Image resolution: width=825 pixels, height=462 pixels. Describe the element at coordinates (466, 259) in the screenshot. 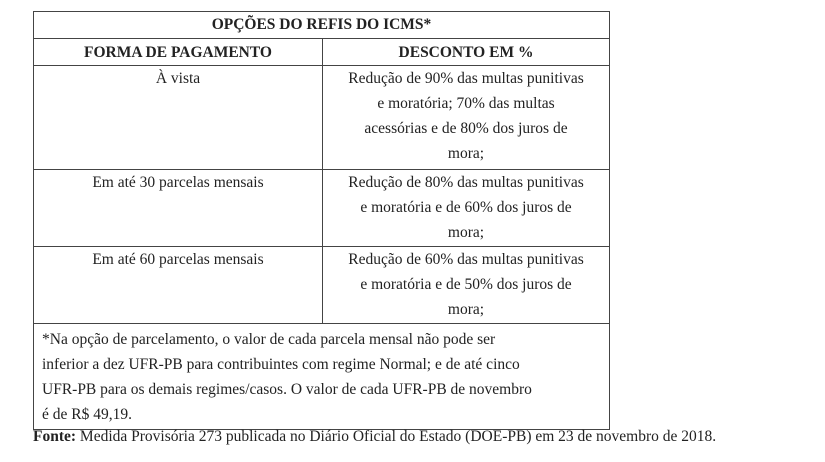

I see `desconto-line: Redução de 60% das multas punitivas` at that location.